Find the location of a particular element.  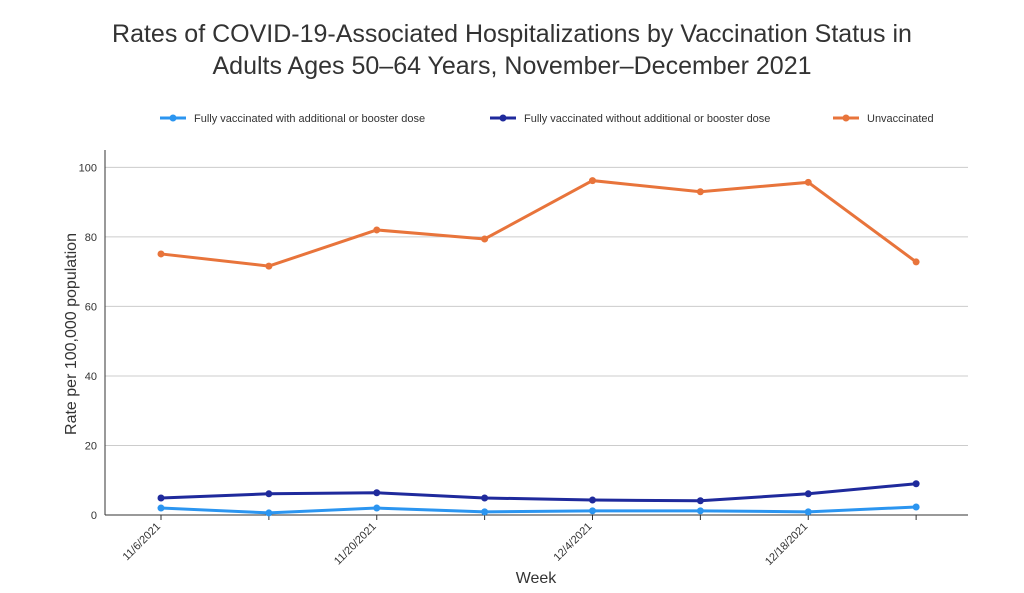

y-tick-label: 80 is located at coordinates (91, 238).